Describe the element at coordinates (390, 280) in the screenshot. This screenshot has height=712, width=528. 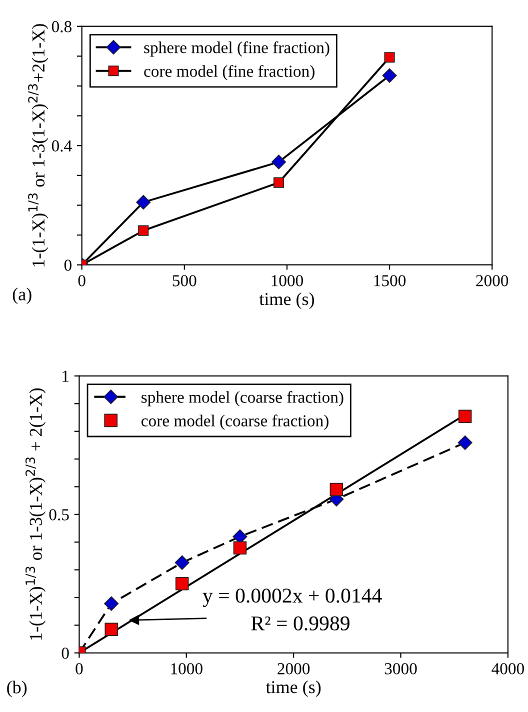
I see `x-tick-label: 1500` at that location.